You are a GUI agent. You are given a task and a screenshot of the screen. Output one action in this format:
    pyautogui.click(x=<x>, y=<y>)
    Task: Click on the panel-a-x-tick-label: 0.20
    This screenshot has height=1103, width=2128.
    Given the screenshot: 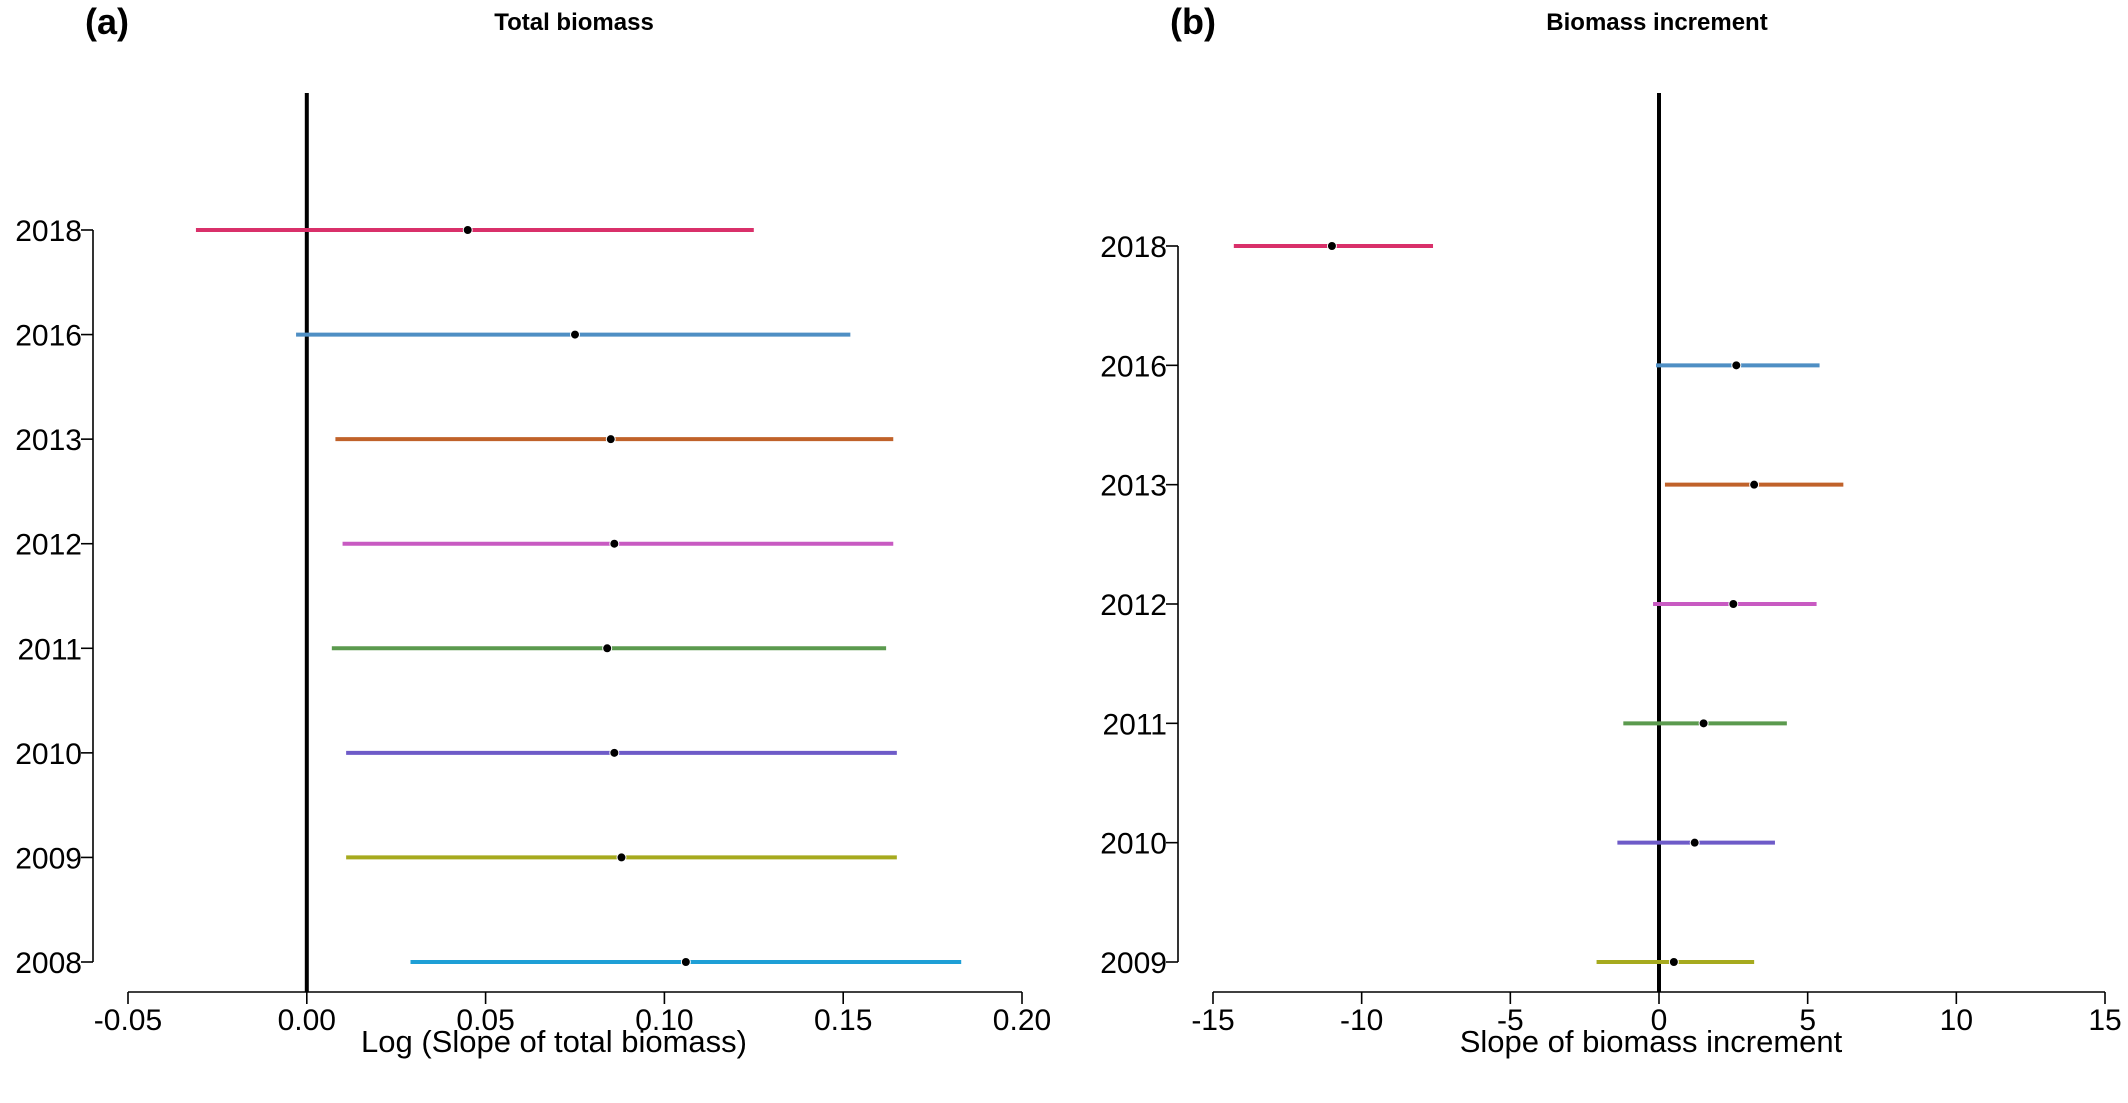 What is the action you would take?
    pyautogui.click(x=1022, y=1020)
    